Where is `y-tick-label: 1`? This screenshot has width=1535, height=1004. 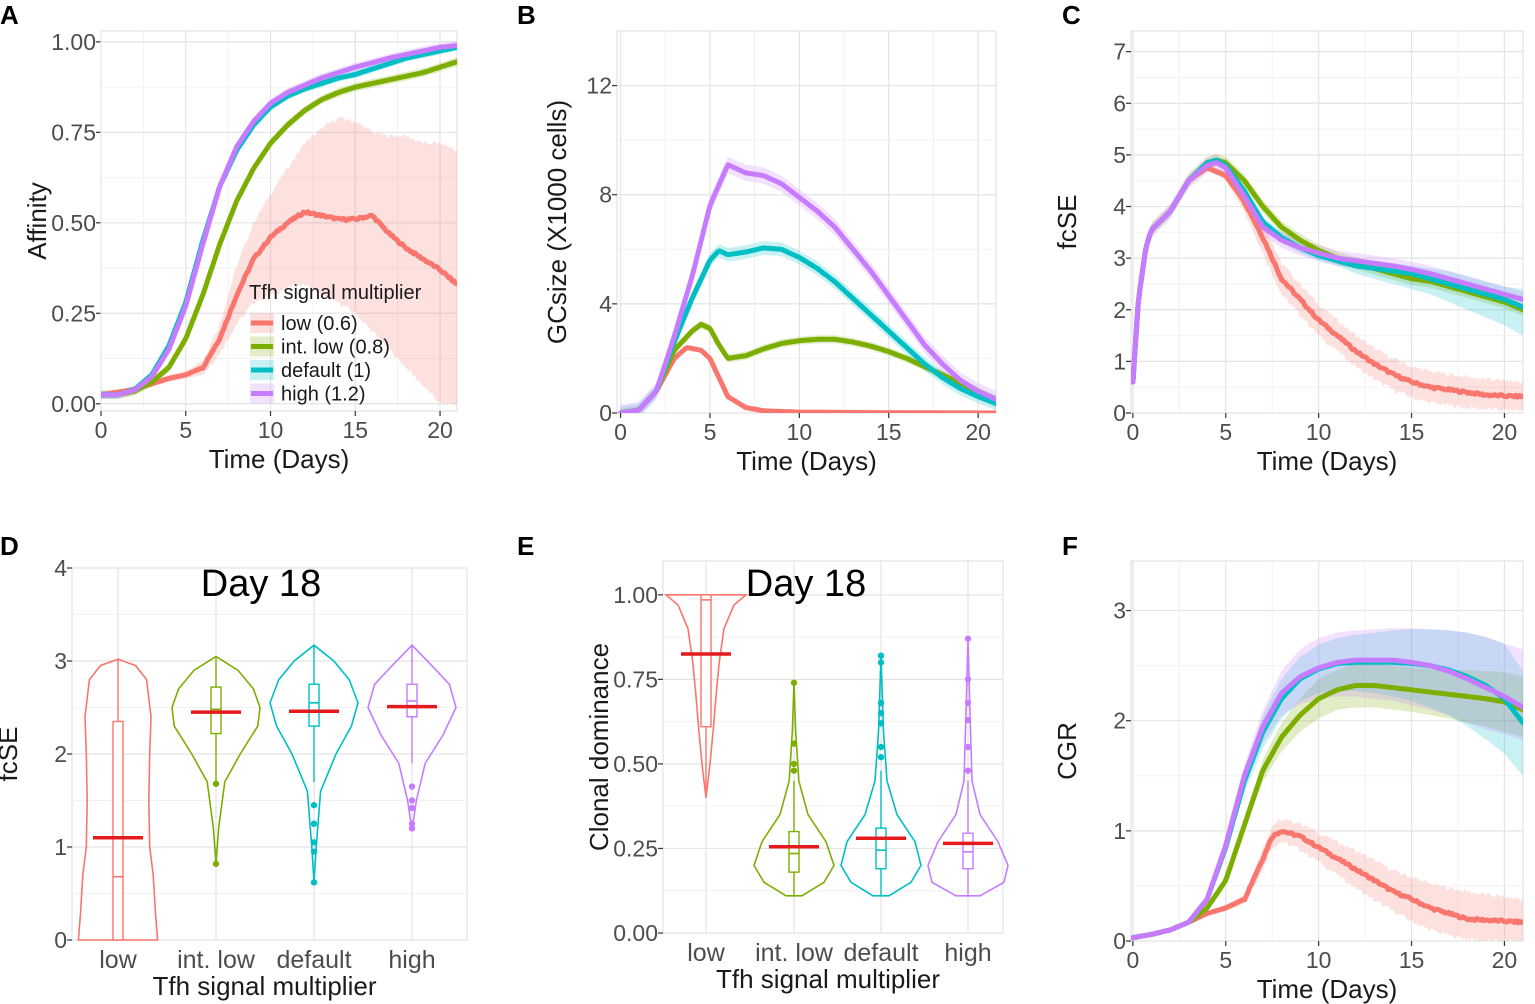
y-tick-label: 1 is located at coordinates (1119, 831).